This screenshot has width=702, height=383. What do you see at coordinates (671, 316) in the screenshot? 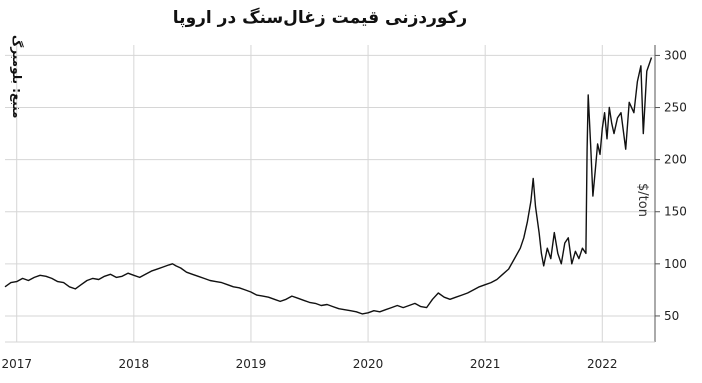
I see `y-tick-label: 50` at bounding box center [671, 316].